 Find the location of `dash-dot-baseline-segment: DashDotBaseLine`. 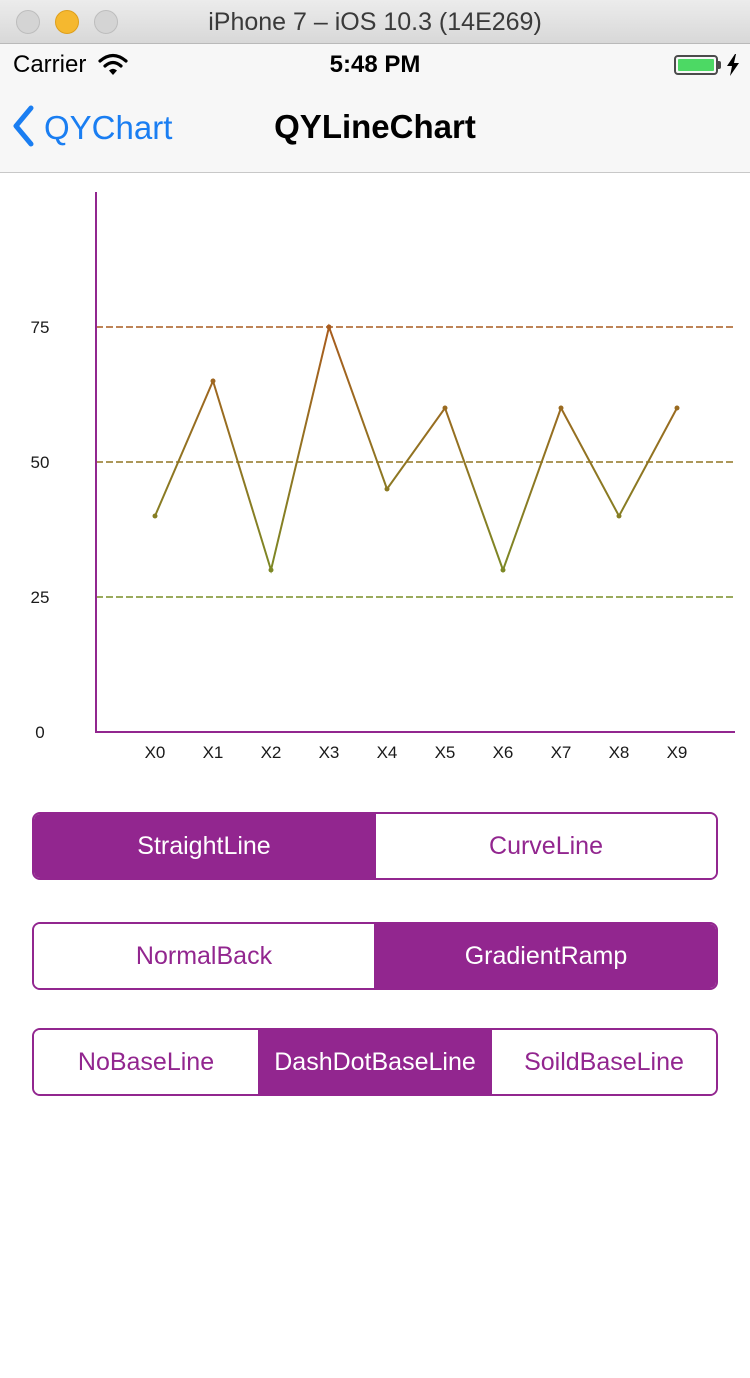

dash-dot-baseline-segment: DashDotBaseLine is located at coordinates (374, 1062).